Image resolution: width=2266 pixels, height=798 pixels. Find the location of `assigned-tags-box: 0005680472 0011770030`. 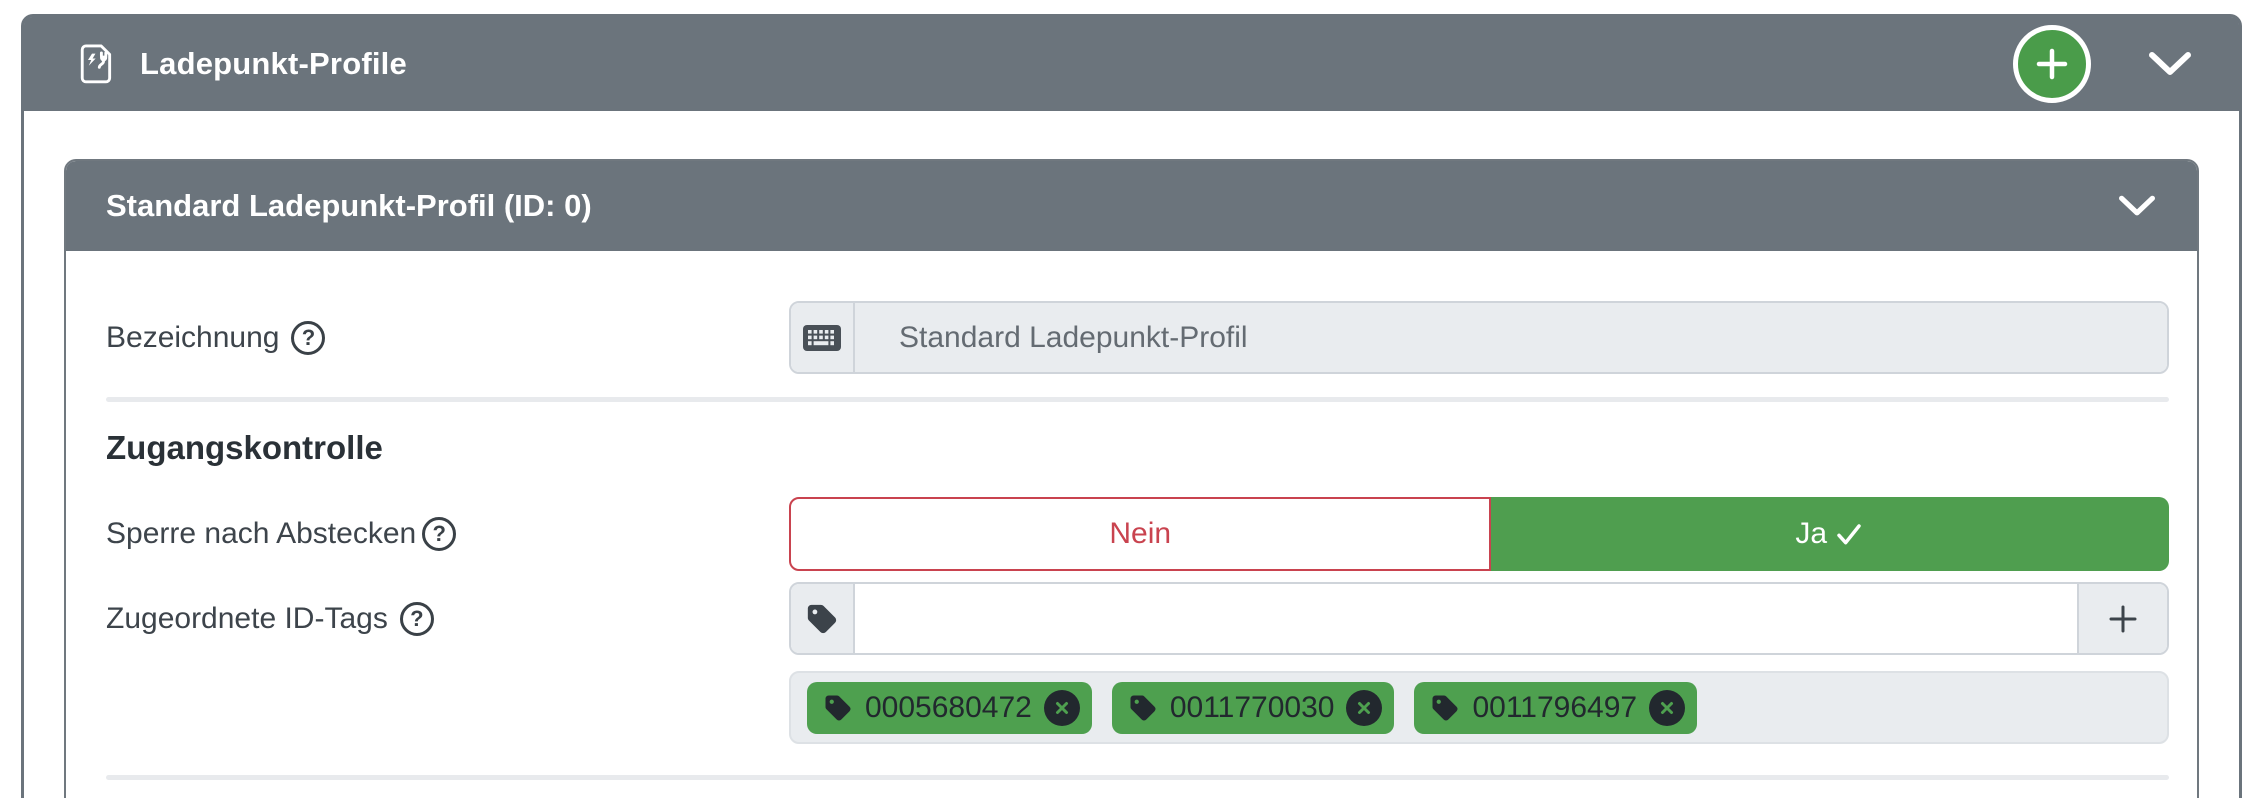

assigned-tags-box: 0005680472 0011770030 is located at coordinates (1479, 707).